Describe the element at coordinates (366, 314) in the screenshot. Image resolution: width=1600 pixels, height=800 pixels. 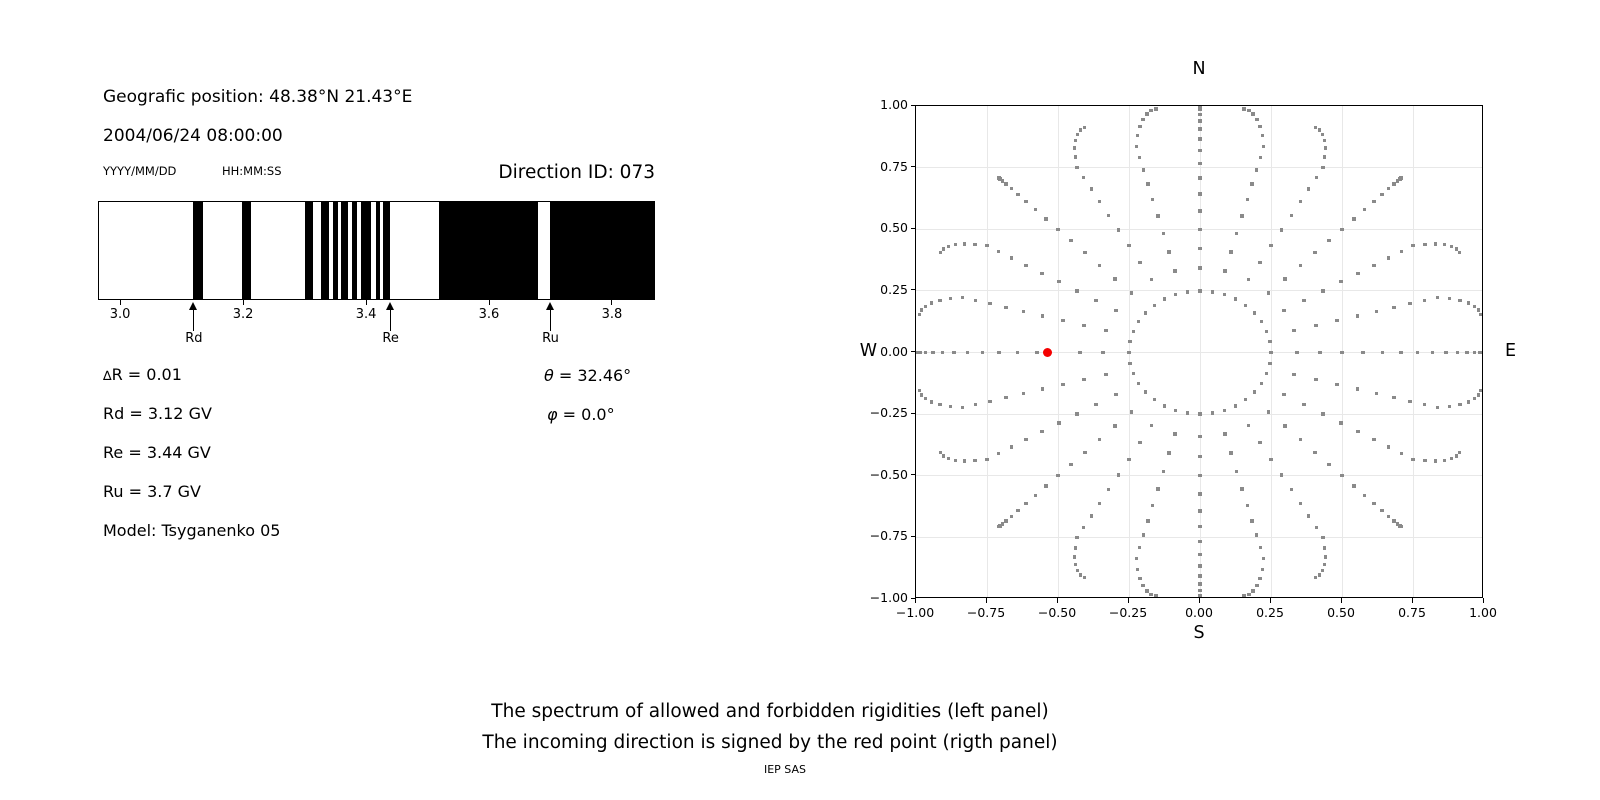
I see `rigidity-tick-label: 3.4` at that location.